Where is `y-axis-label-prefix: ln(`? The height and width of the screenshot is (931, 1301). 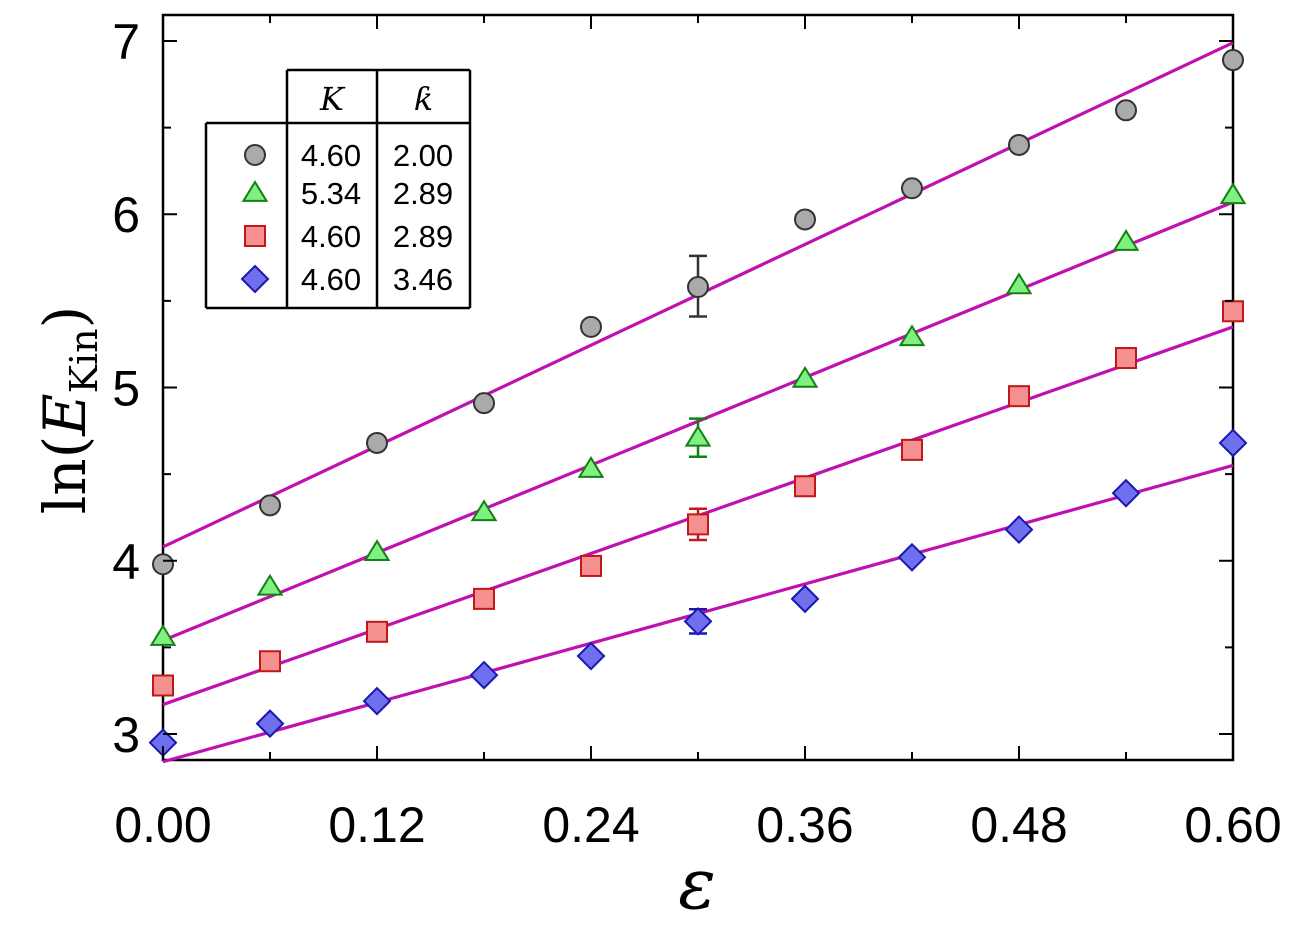
y-axis-label-prefix: ln( is located at coordinates (65, 475).